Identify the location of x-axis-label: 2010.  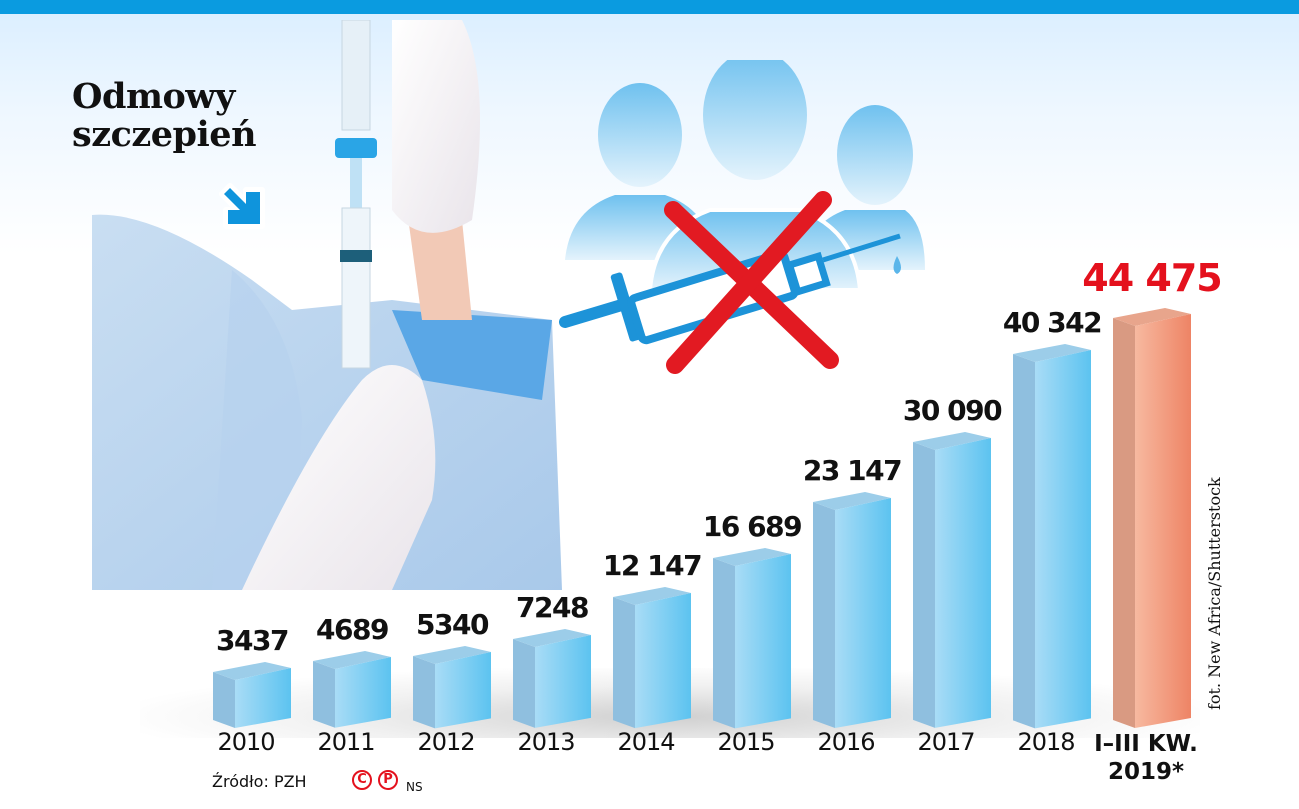
(246, 742).